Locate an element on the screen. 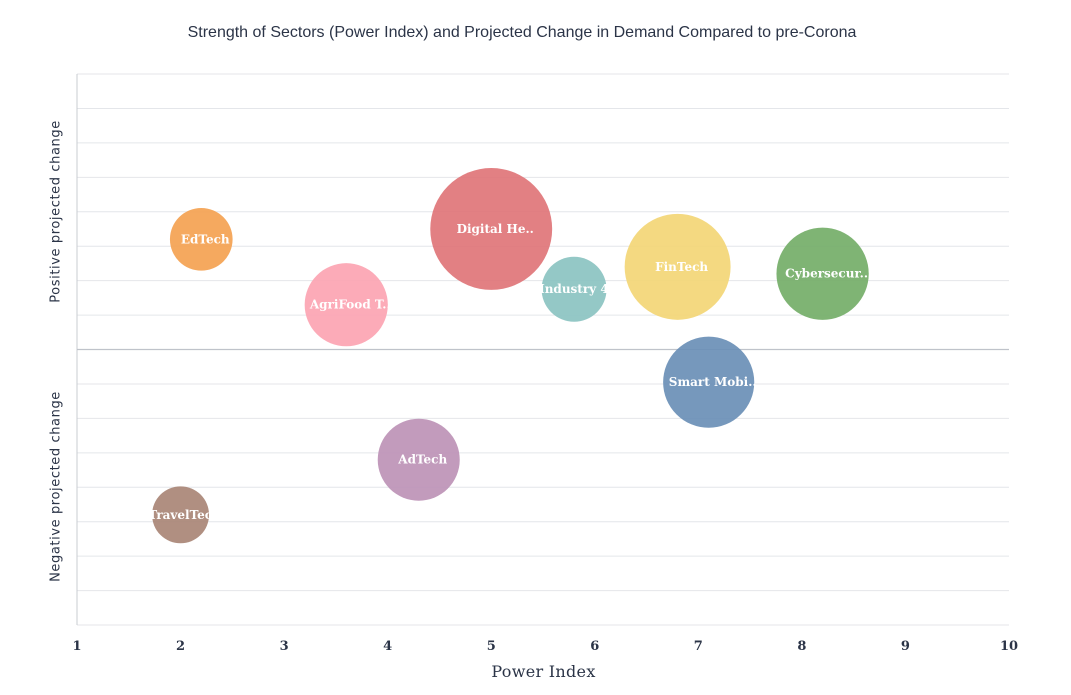  bubble-label: Industry 4.. is located at coordinates (578, 289).